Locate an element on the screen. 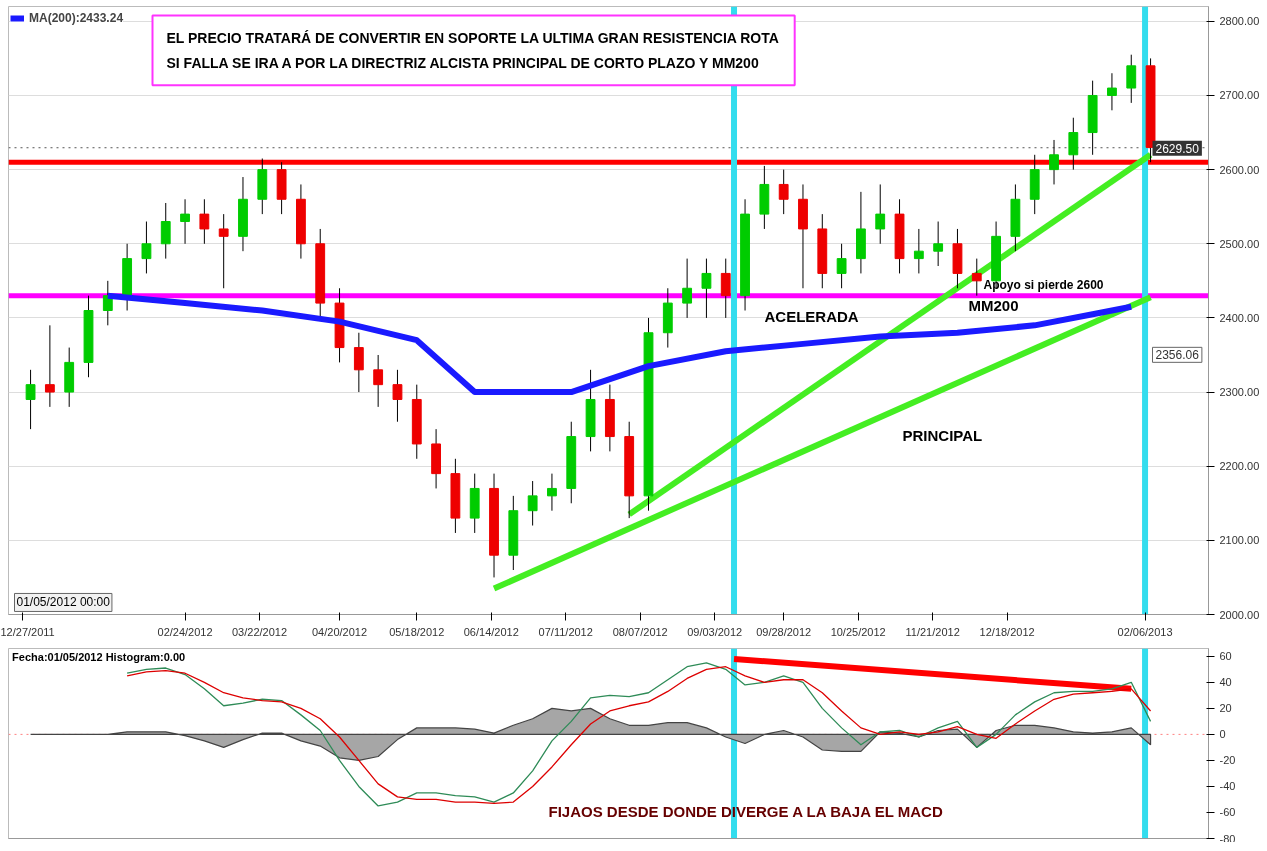  legend-label: MA(200):2433.24 is located at coordinates (76, 18).